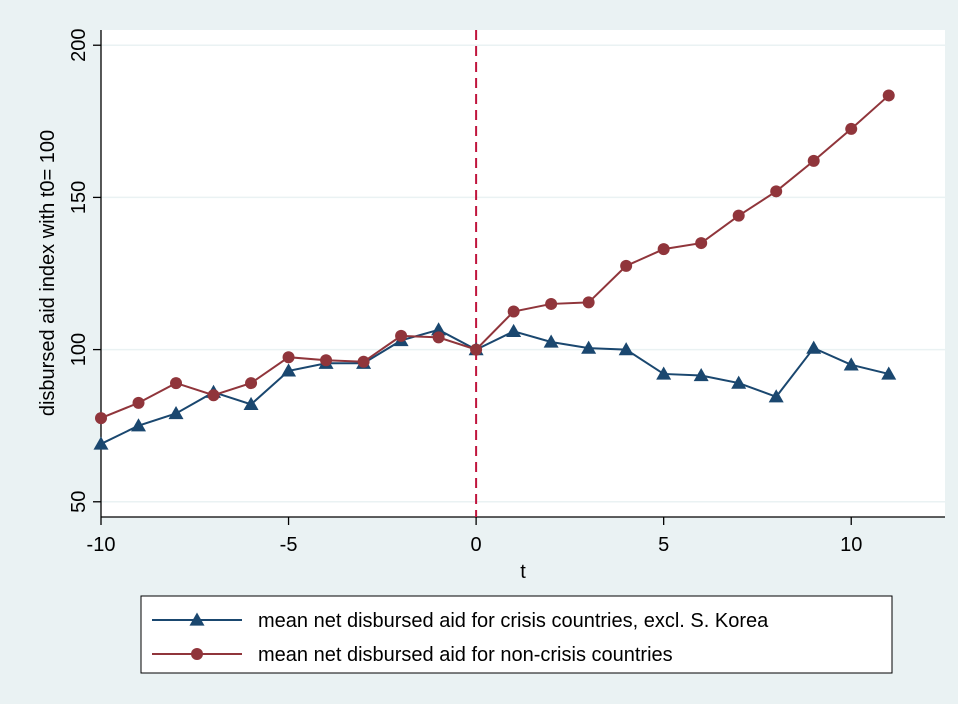 The height and width of the screenshot is (704, 958). Describe the element at coordinates (851, 545) in the screenshot. I see `x-tick-label: 10` at that location.